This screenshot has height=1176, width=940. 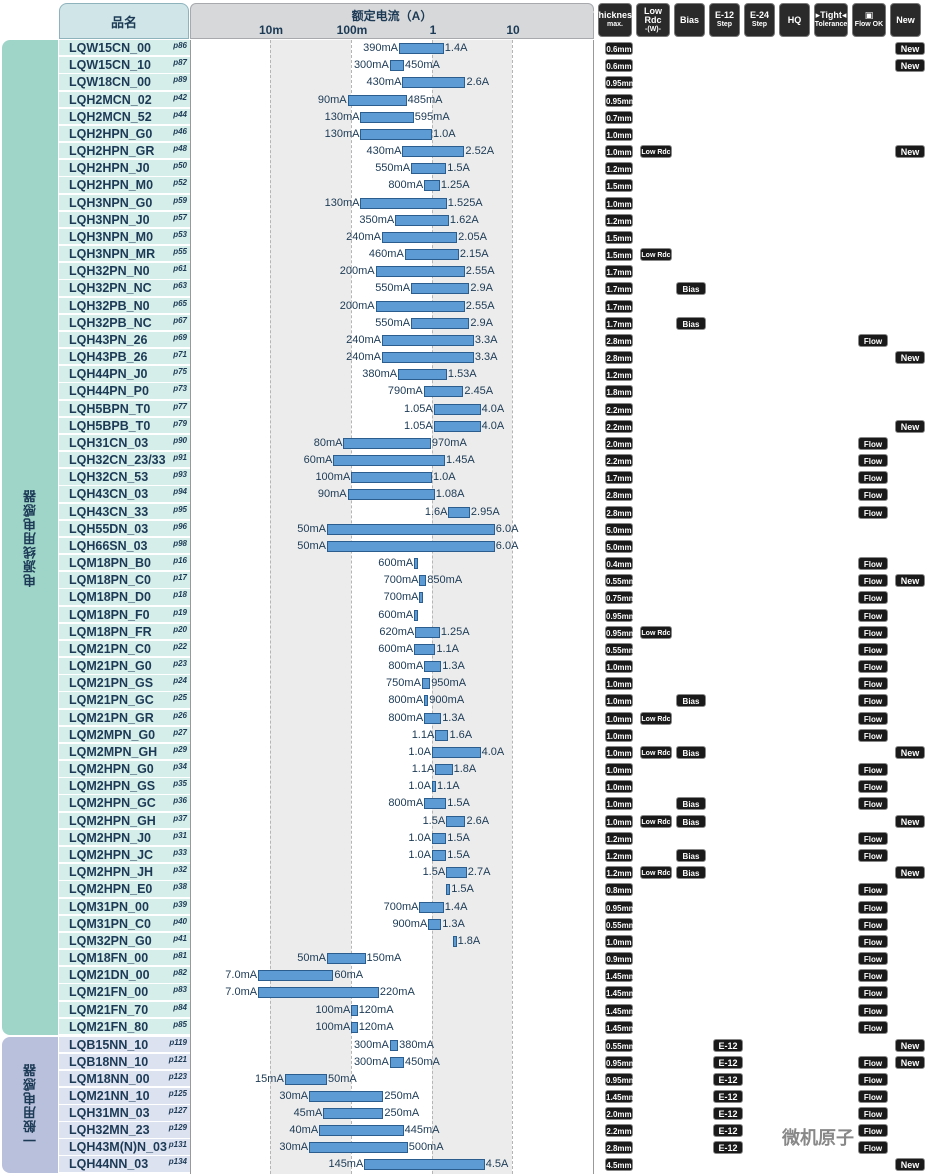 I want to click on min-current-label: 300mA, so click(x=371, y=1045).